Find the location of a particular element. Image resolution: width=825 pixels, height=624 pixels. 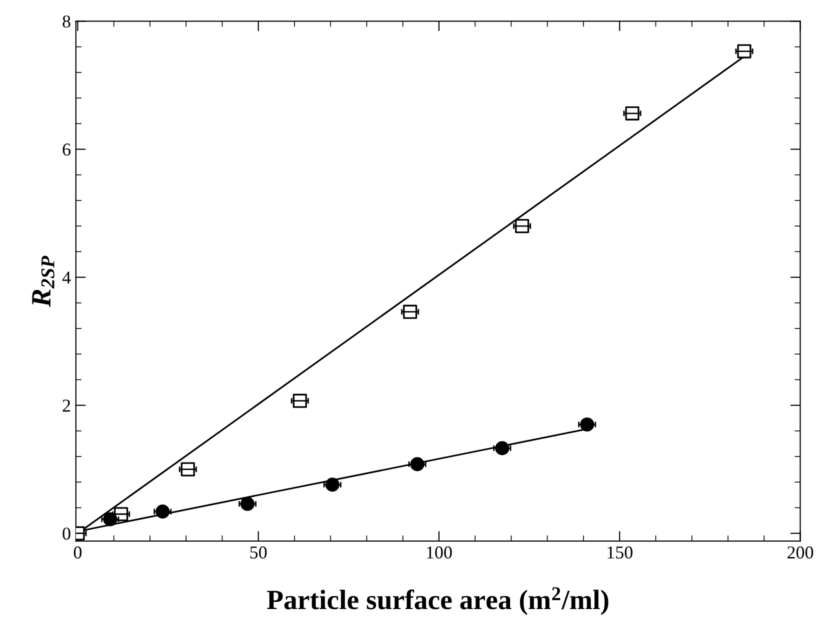

x-tick-label: 150 is located at coordinates (620, 552).